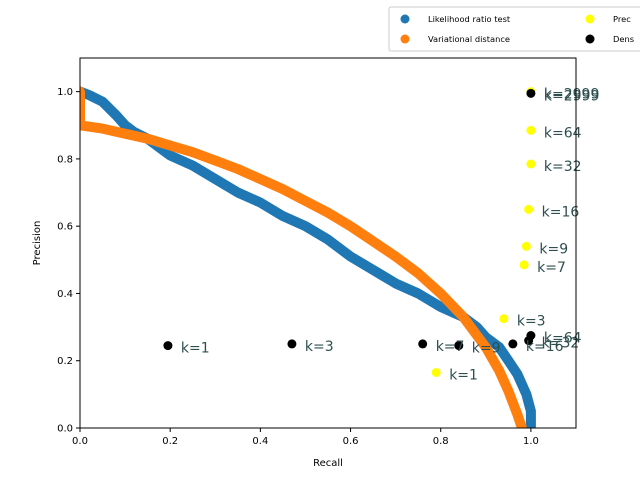 The image size is (640, 480). Describe the element at coordinates (319, 347) in the screenshot. I see `series-3-point-label-1: k=3` at that location.